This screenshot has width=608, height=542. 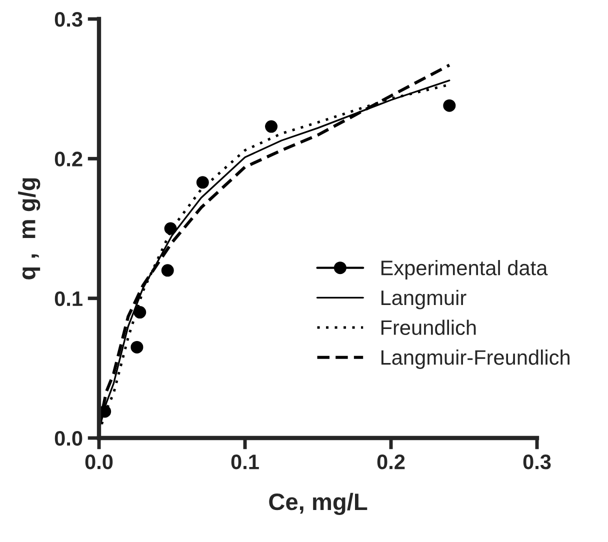 I want to click on y-axis-title: q , m g/g, so click(x=29, y=229).